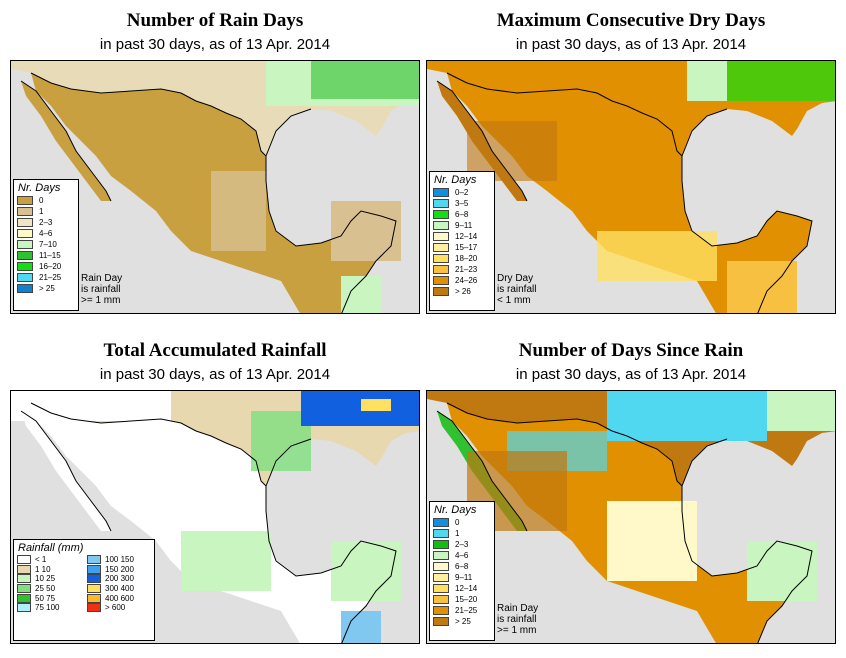 The height and width of the screenshot is (658, 846). What do you see at coordinates (215, 20) in the screenshot?
I see `panel-title: Number of Rain Days` at bounding box center [215, 20].